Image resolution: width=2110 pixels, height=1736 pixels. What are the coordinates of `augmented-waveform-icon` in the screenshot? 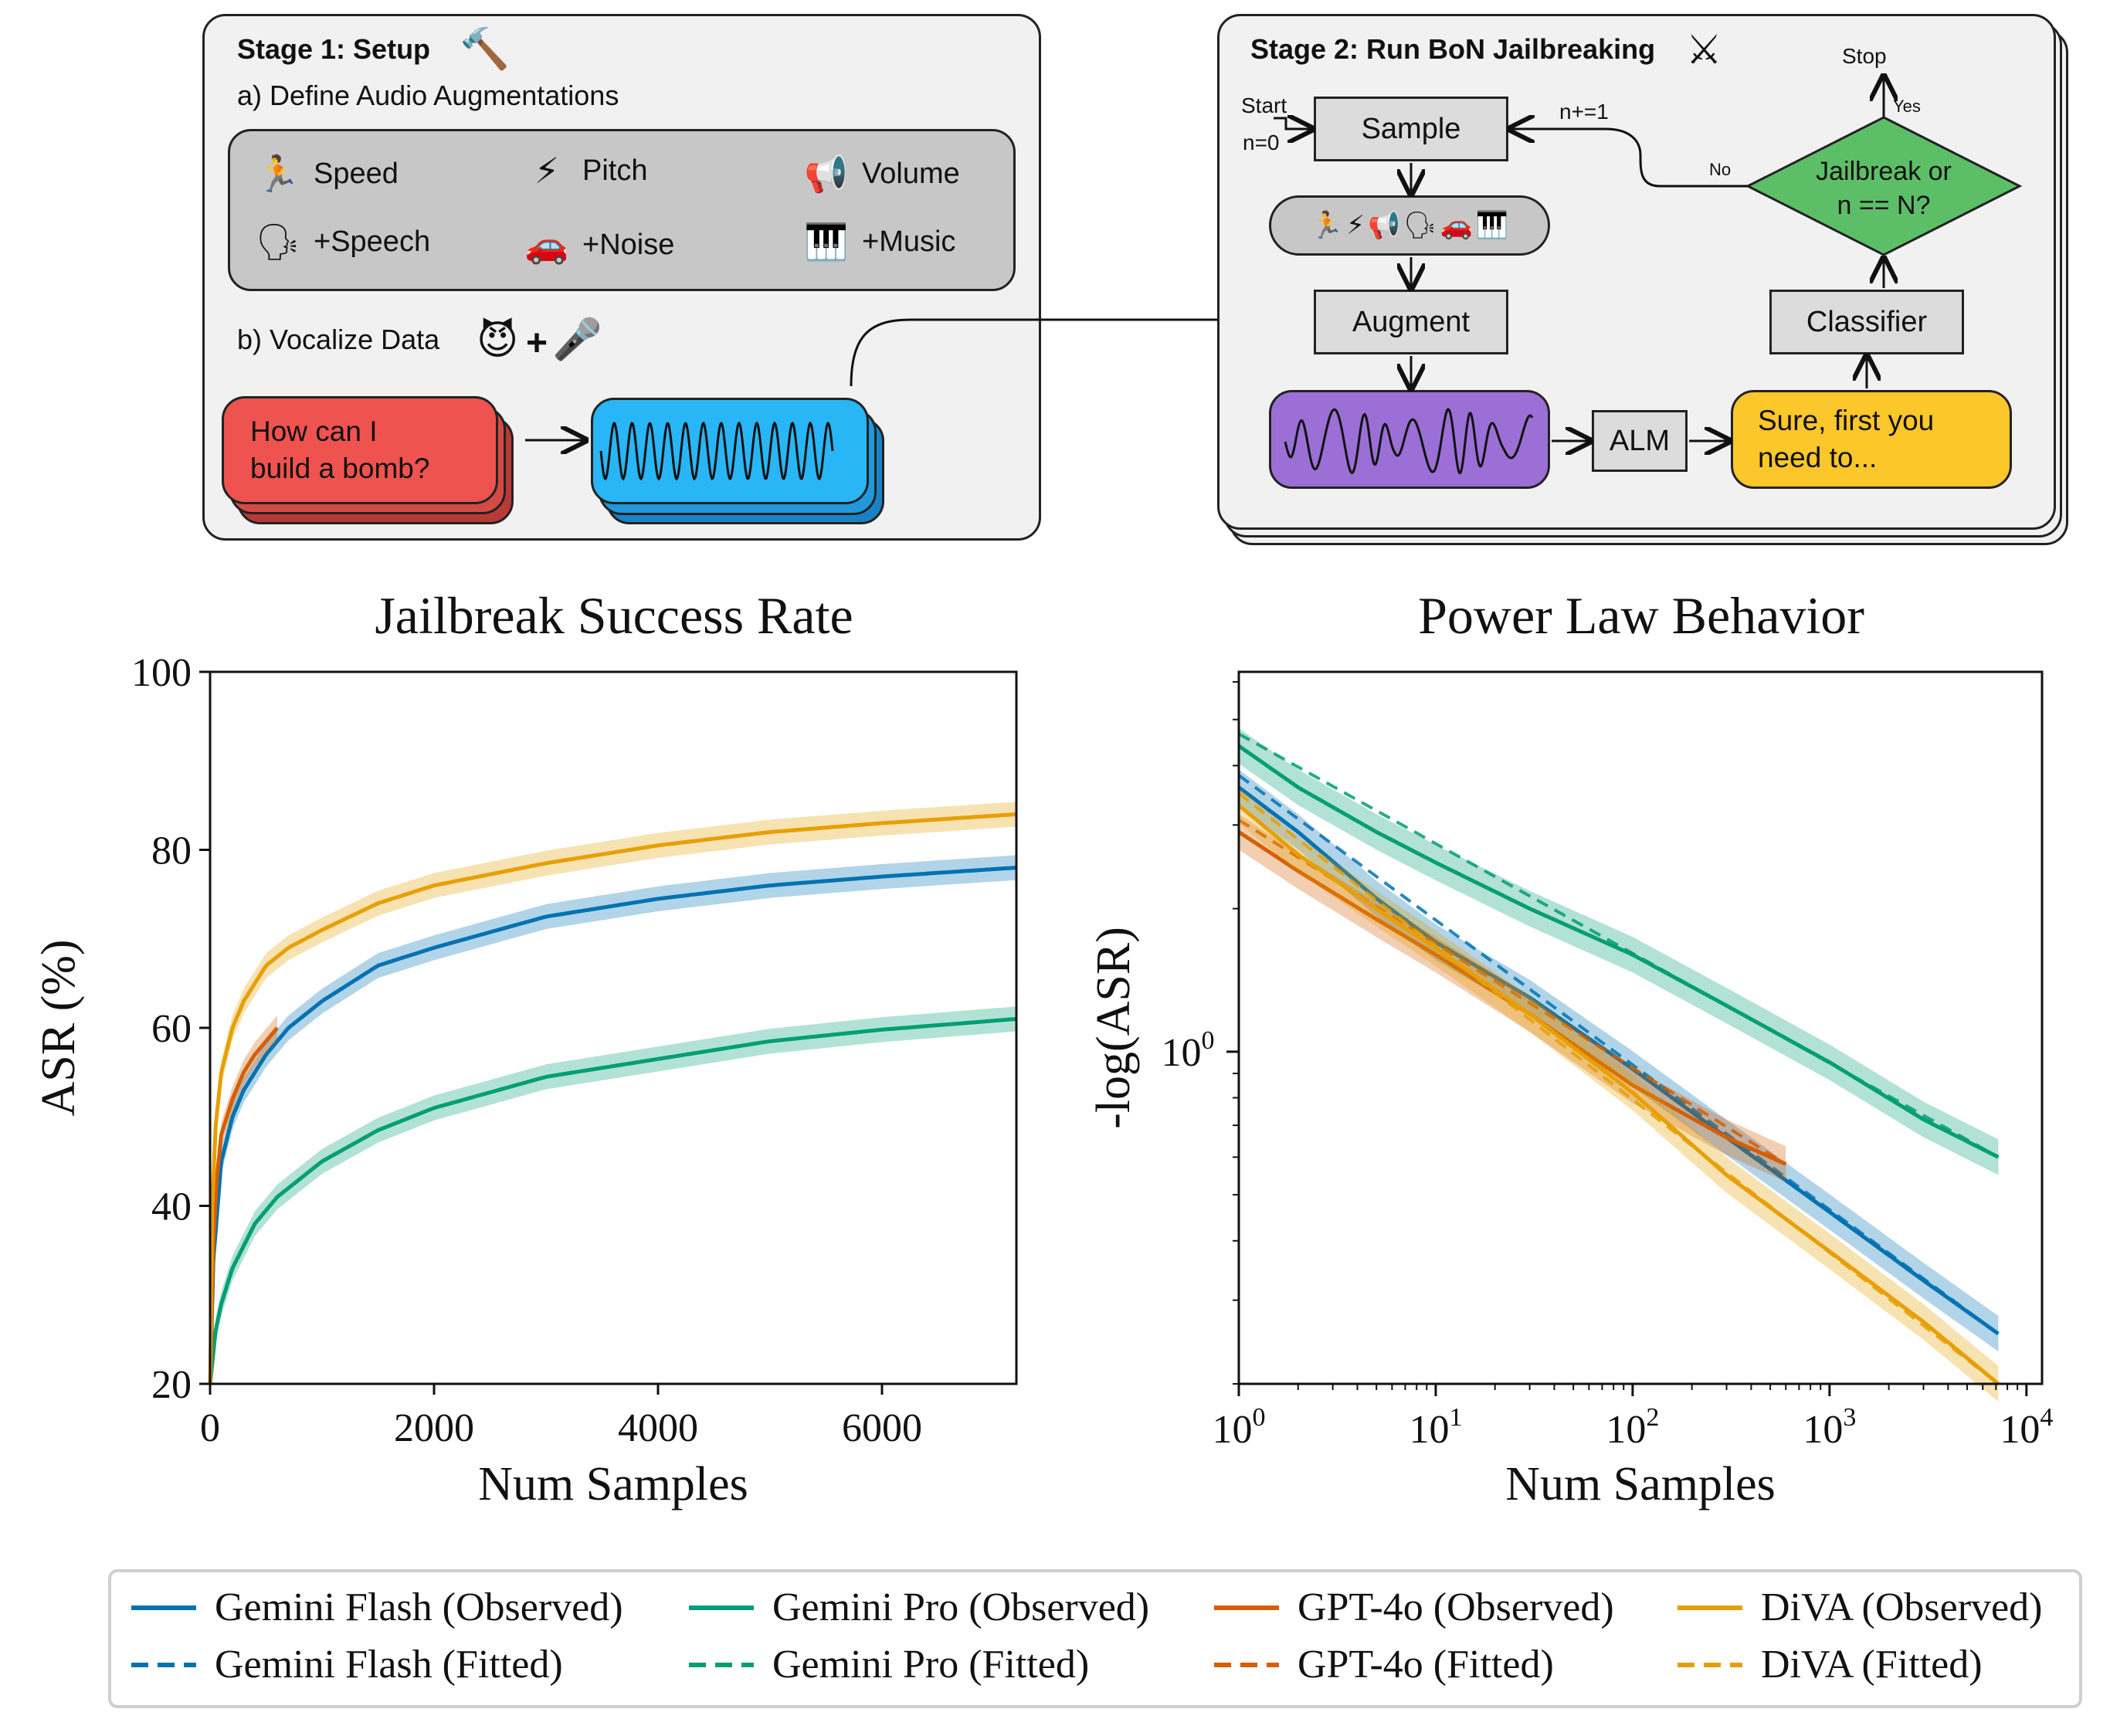 It's located at (1409, 441).